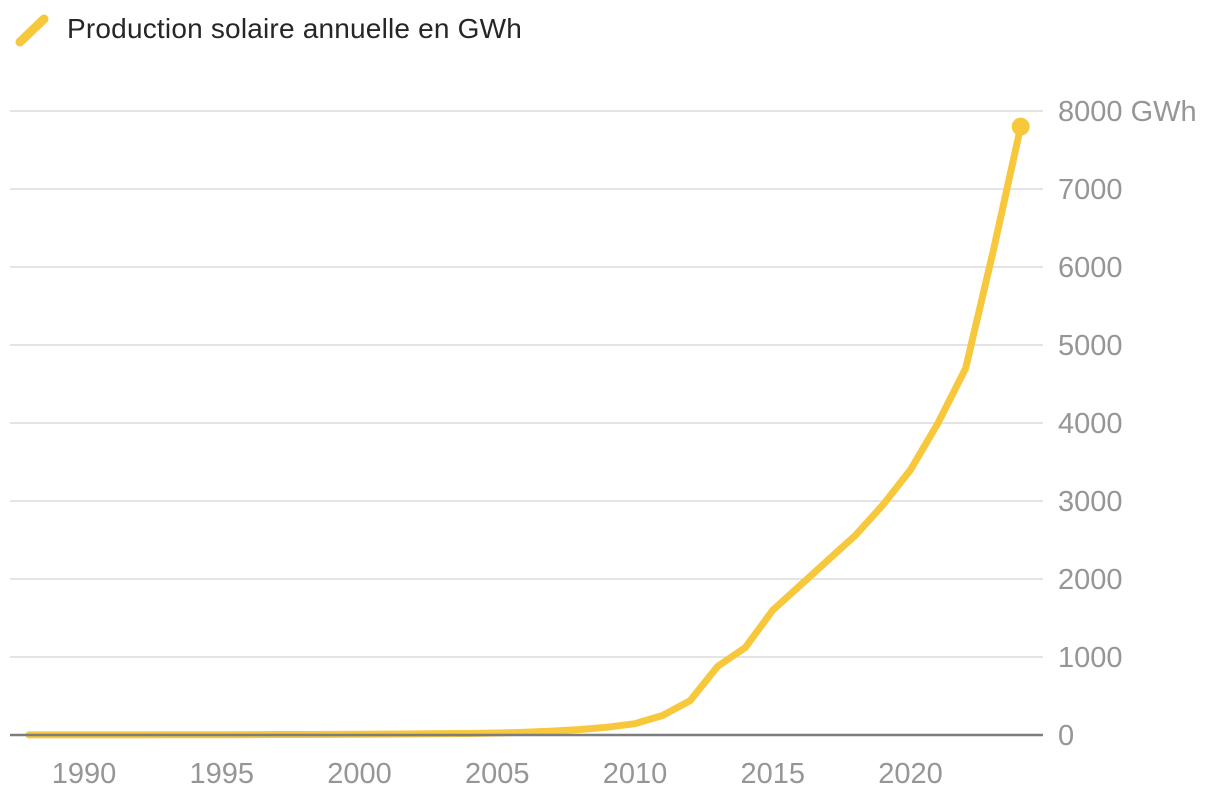 The width and height of the screenshot is (1220, 804). Describe the element at coordinates (1020, 126) in the screenshot. I see `last-point-marker` at that location.